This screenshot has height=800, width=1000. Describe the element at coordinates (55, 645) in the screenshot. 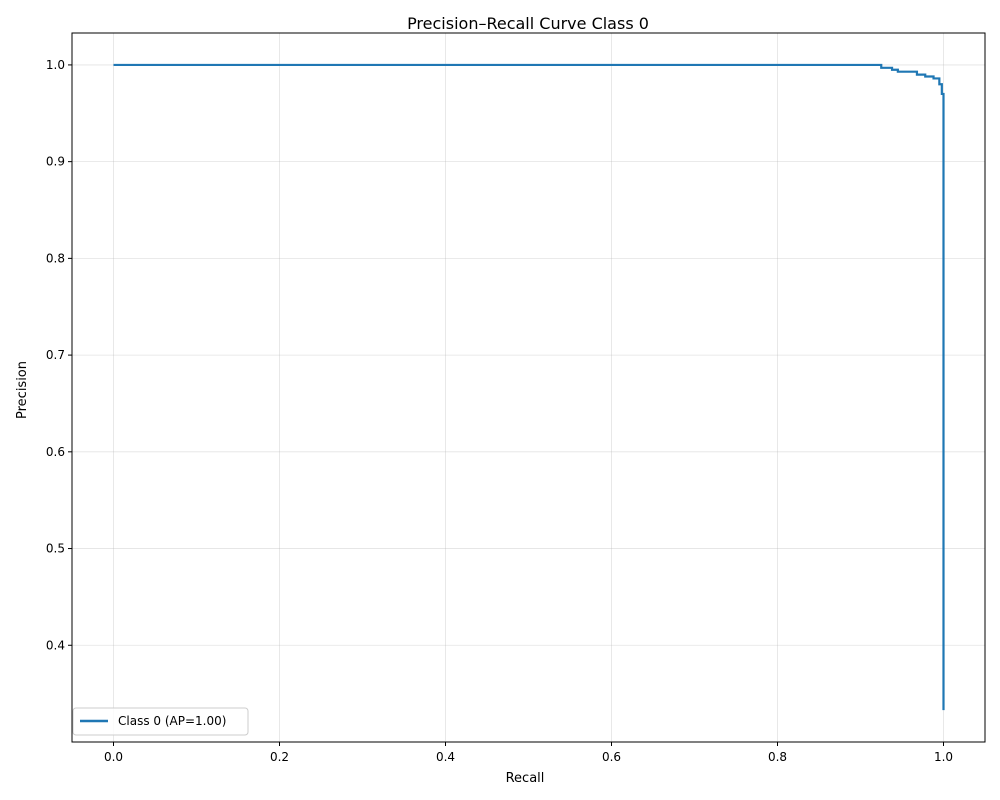

I see `y-tick-label: 0.4` at that location.